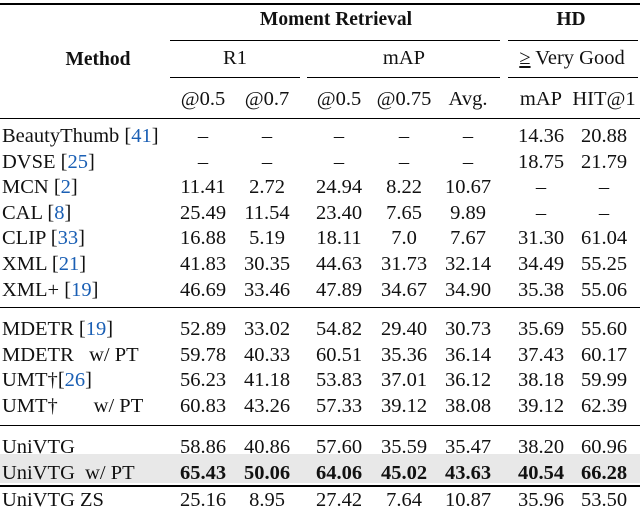  What do you see at coordinates (339, 264) in the screenshot?
I see `table-cell: 44.63` at bounding box center [339, 264].